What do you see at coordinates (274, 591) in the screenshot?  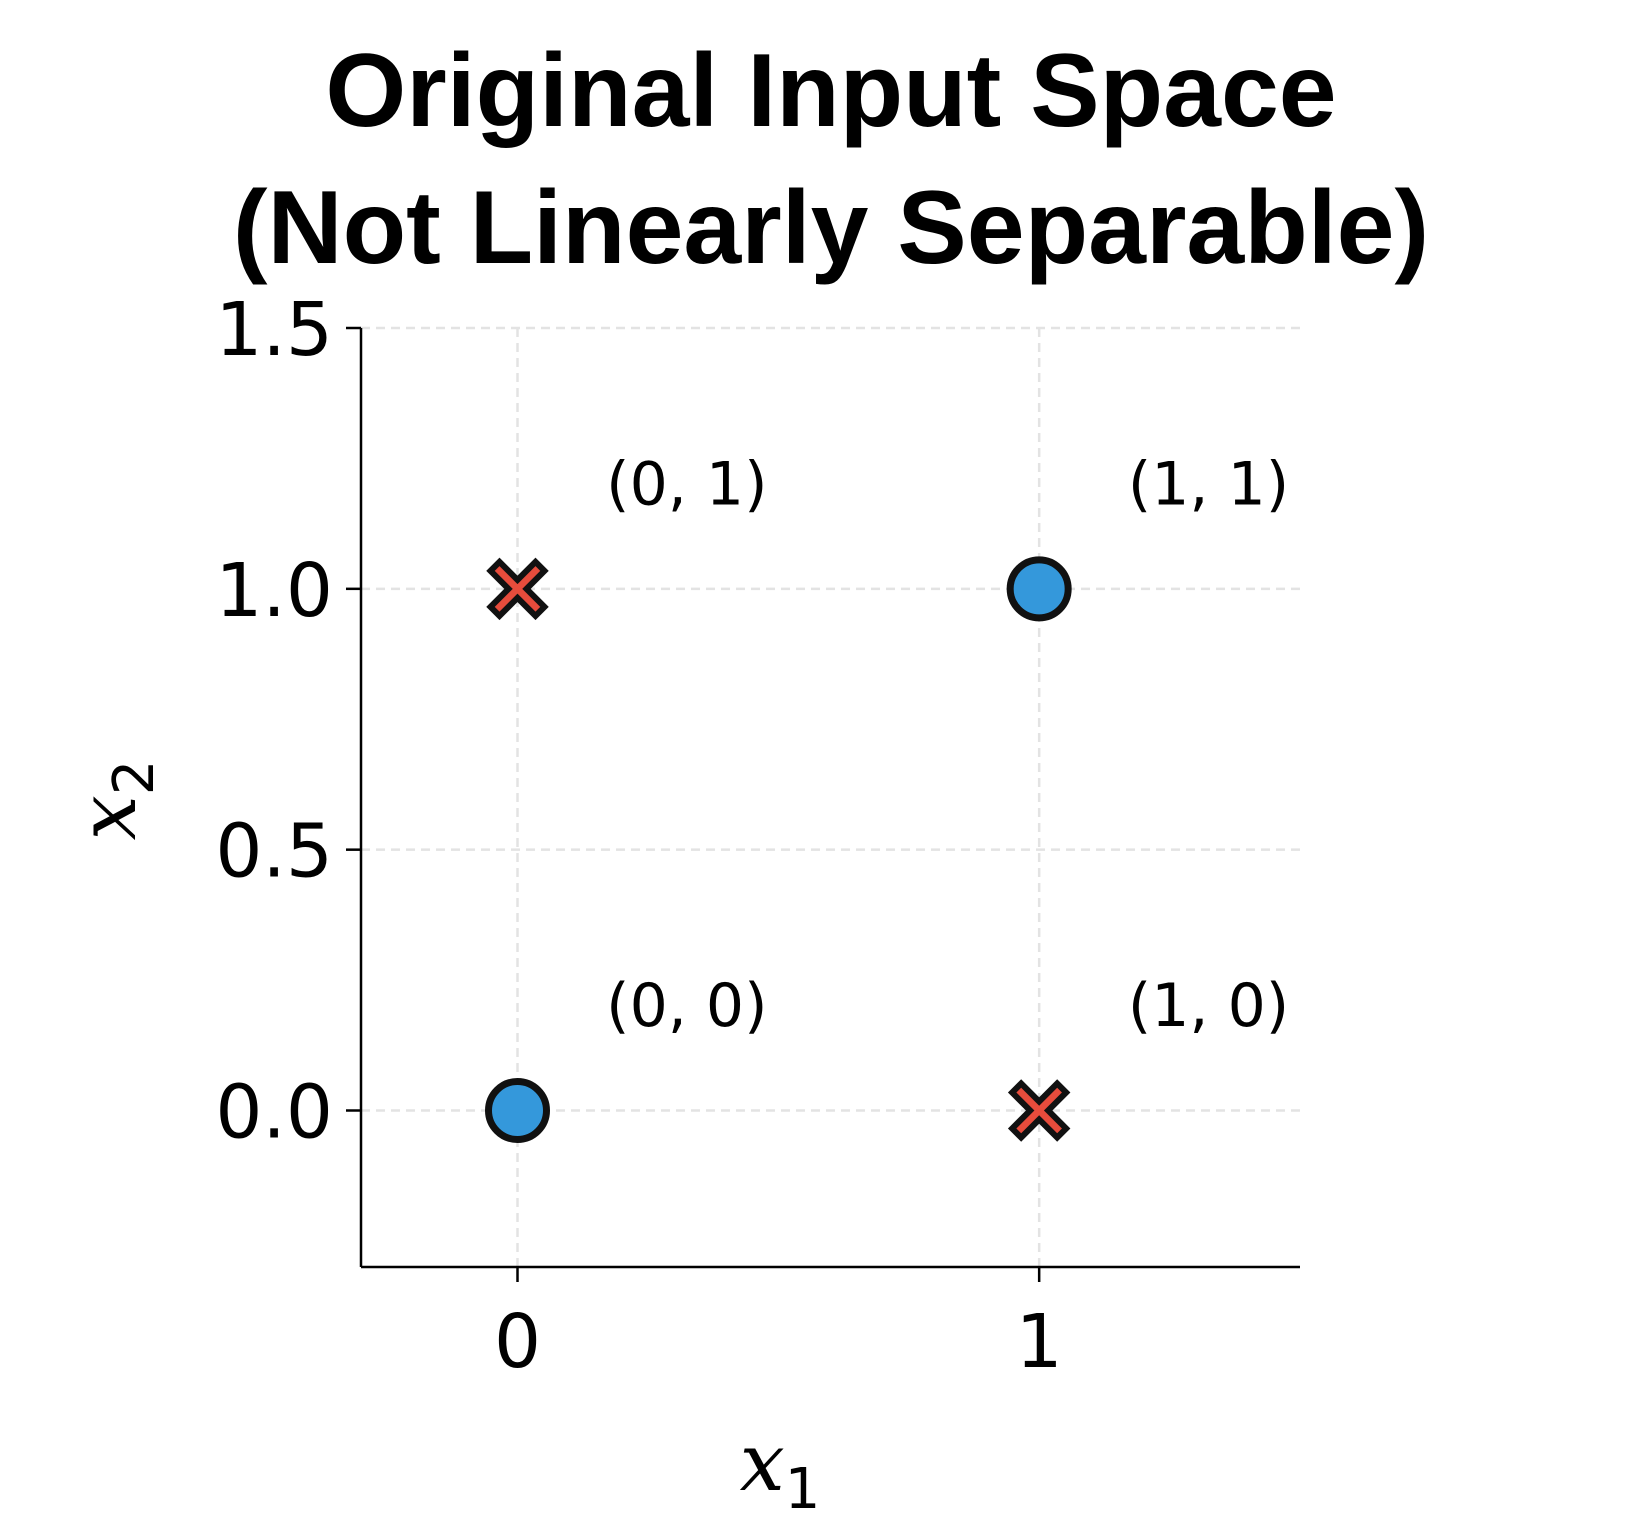 I see `y-tick-label: 1.0` at bounding box center [274, 591].